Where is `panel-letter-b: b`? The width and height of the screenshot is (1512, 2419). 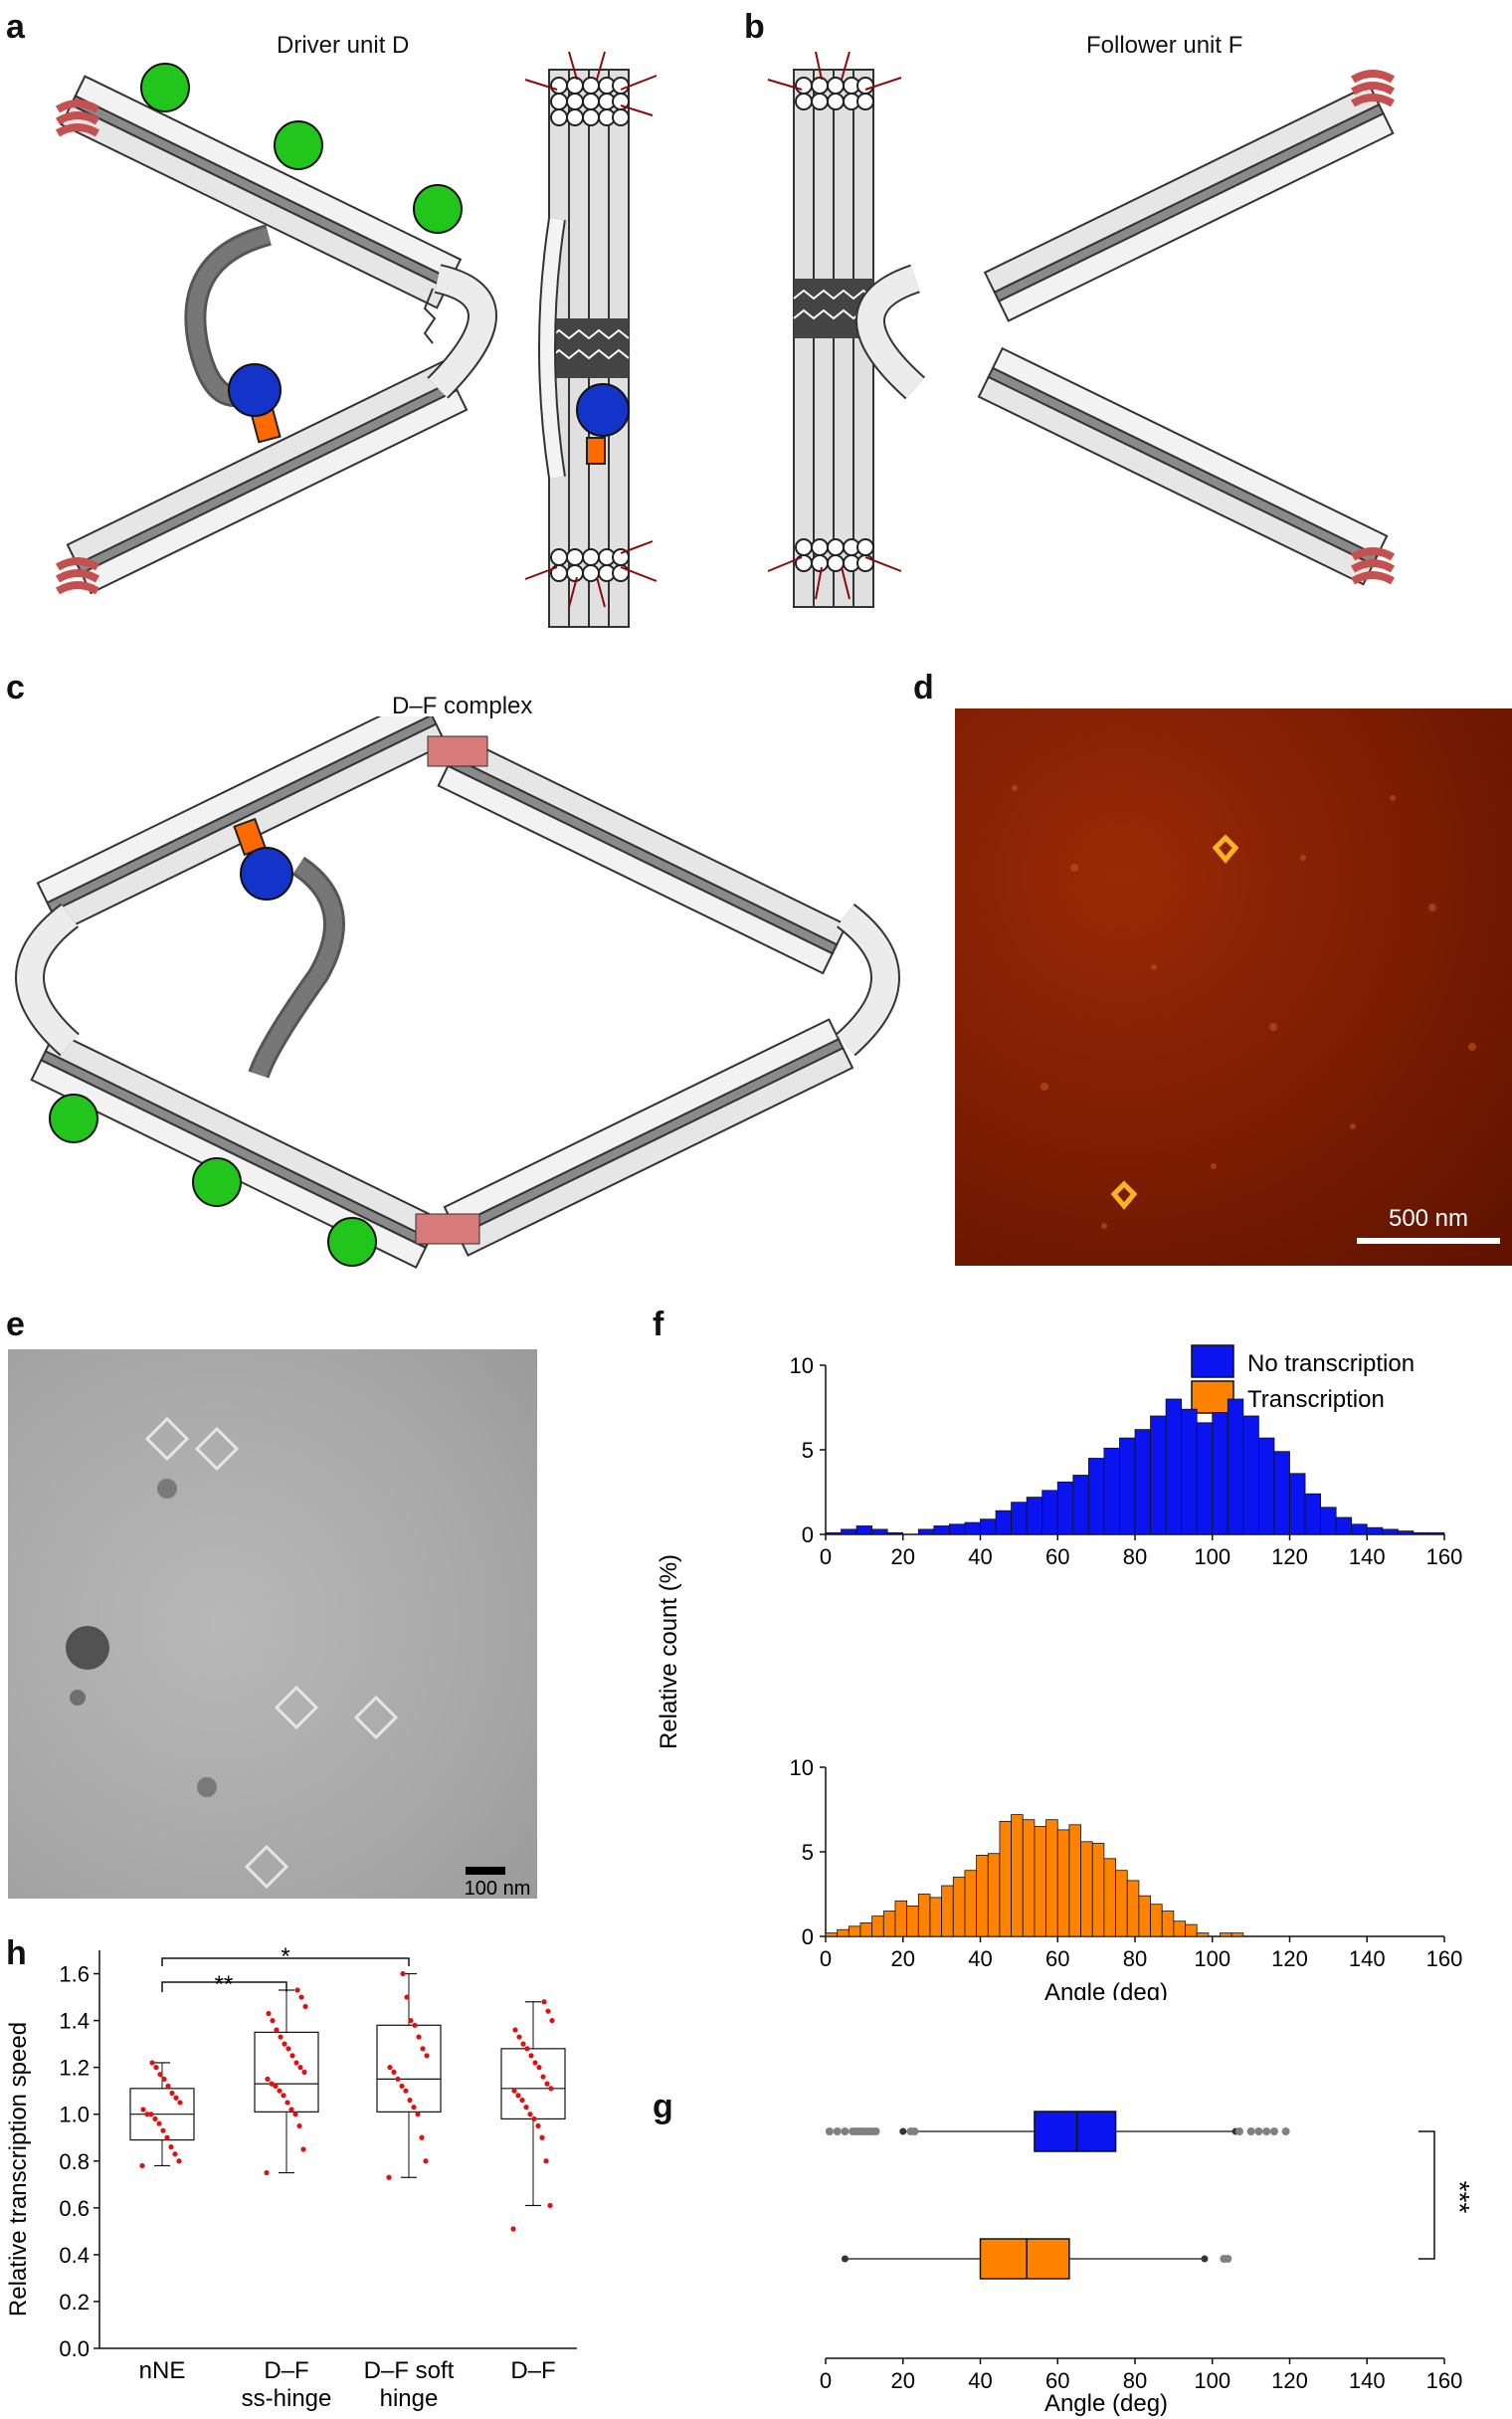
panel-letter-b: b is located at coordinates (754, 27).